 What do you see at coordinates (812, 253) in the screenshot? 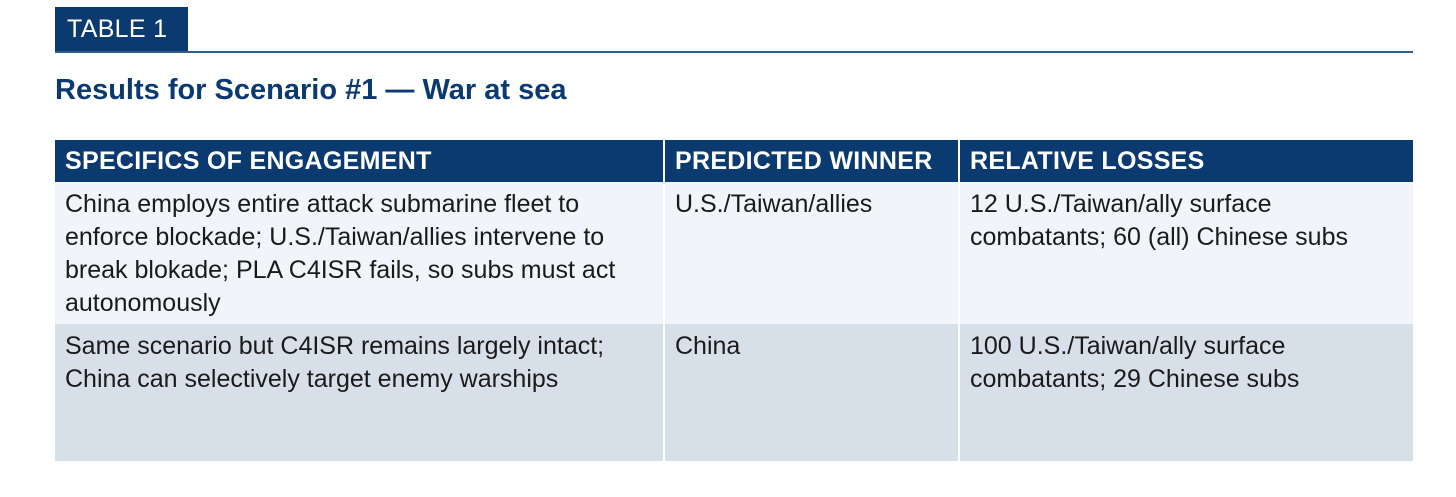
I see `cell-winner: U.S./Taiwan/allies` at bounding box center [812, 253].